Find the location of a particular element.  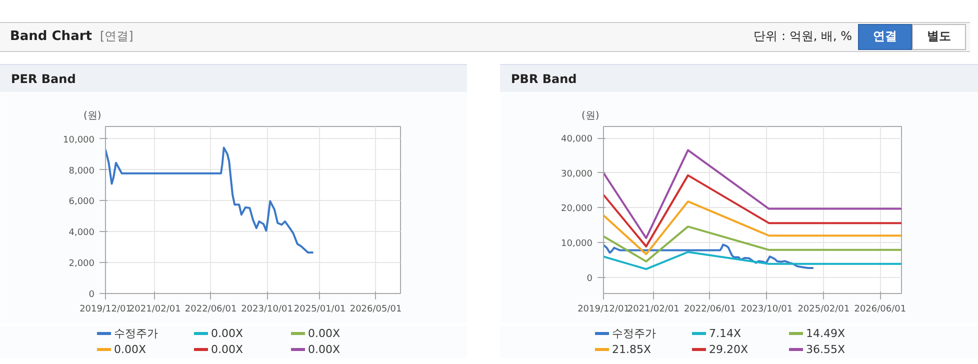

y-tick-label: 30,000 is located at coordinates (577, 174).